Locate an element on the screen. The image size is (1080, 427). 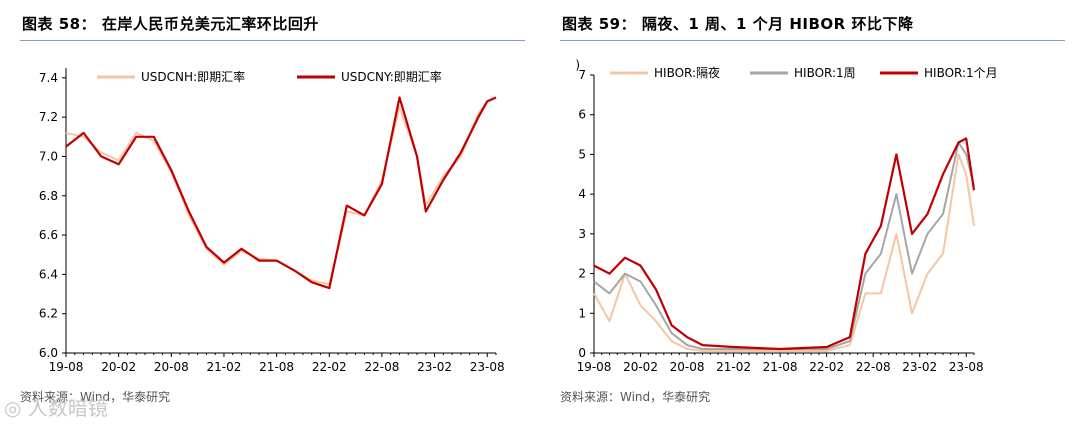
y-tick-label: 3 is located at coordinates (582, 234).